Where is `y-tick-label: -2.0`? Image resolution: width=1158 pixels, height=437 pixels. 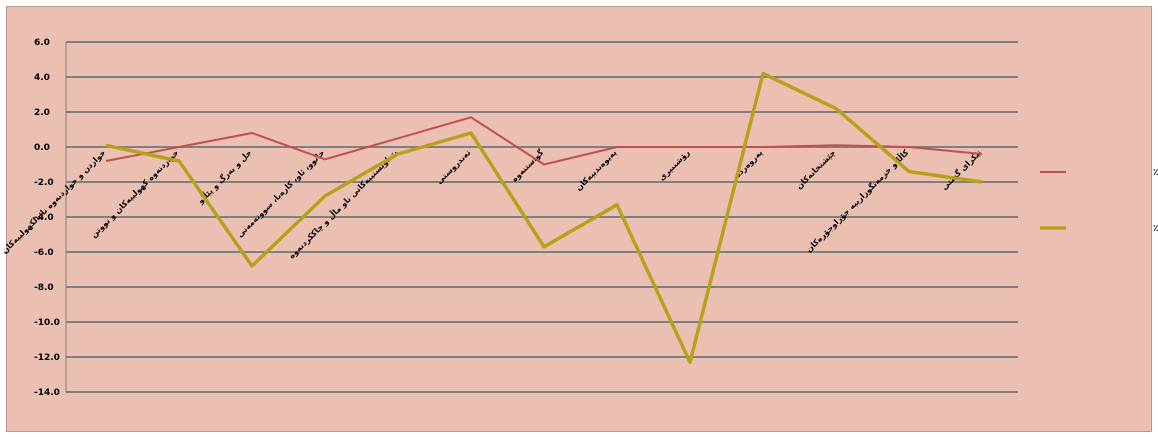
y-tick-label: -2.0 is located at coordinates (44, 183).